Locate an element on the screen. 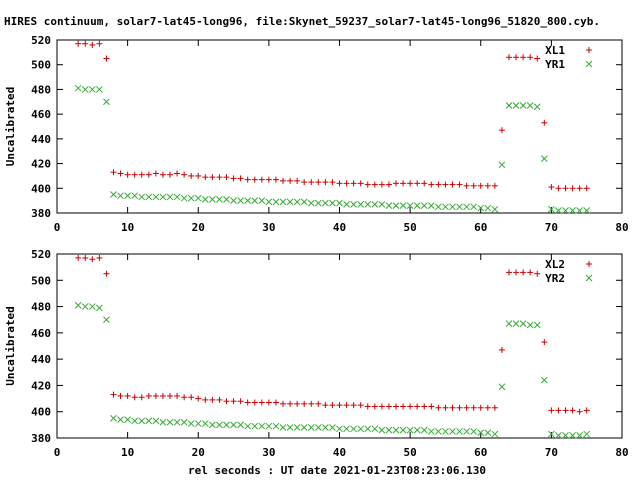  y-tick-label: 380 is located at coordinates (41, 213).